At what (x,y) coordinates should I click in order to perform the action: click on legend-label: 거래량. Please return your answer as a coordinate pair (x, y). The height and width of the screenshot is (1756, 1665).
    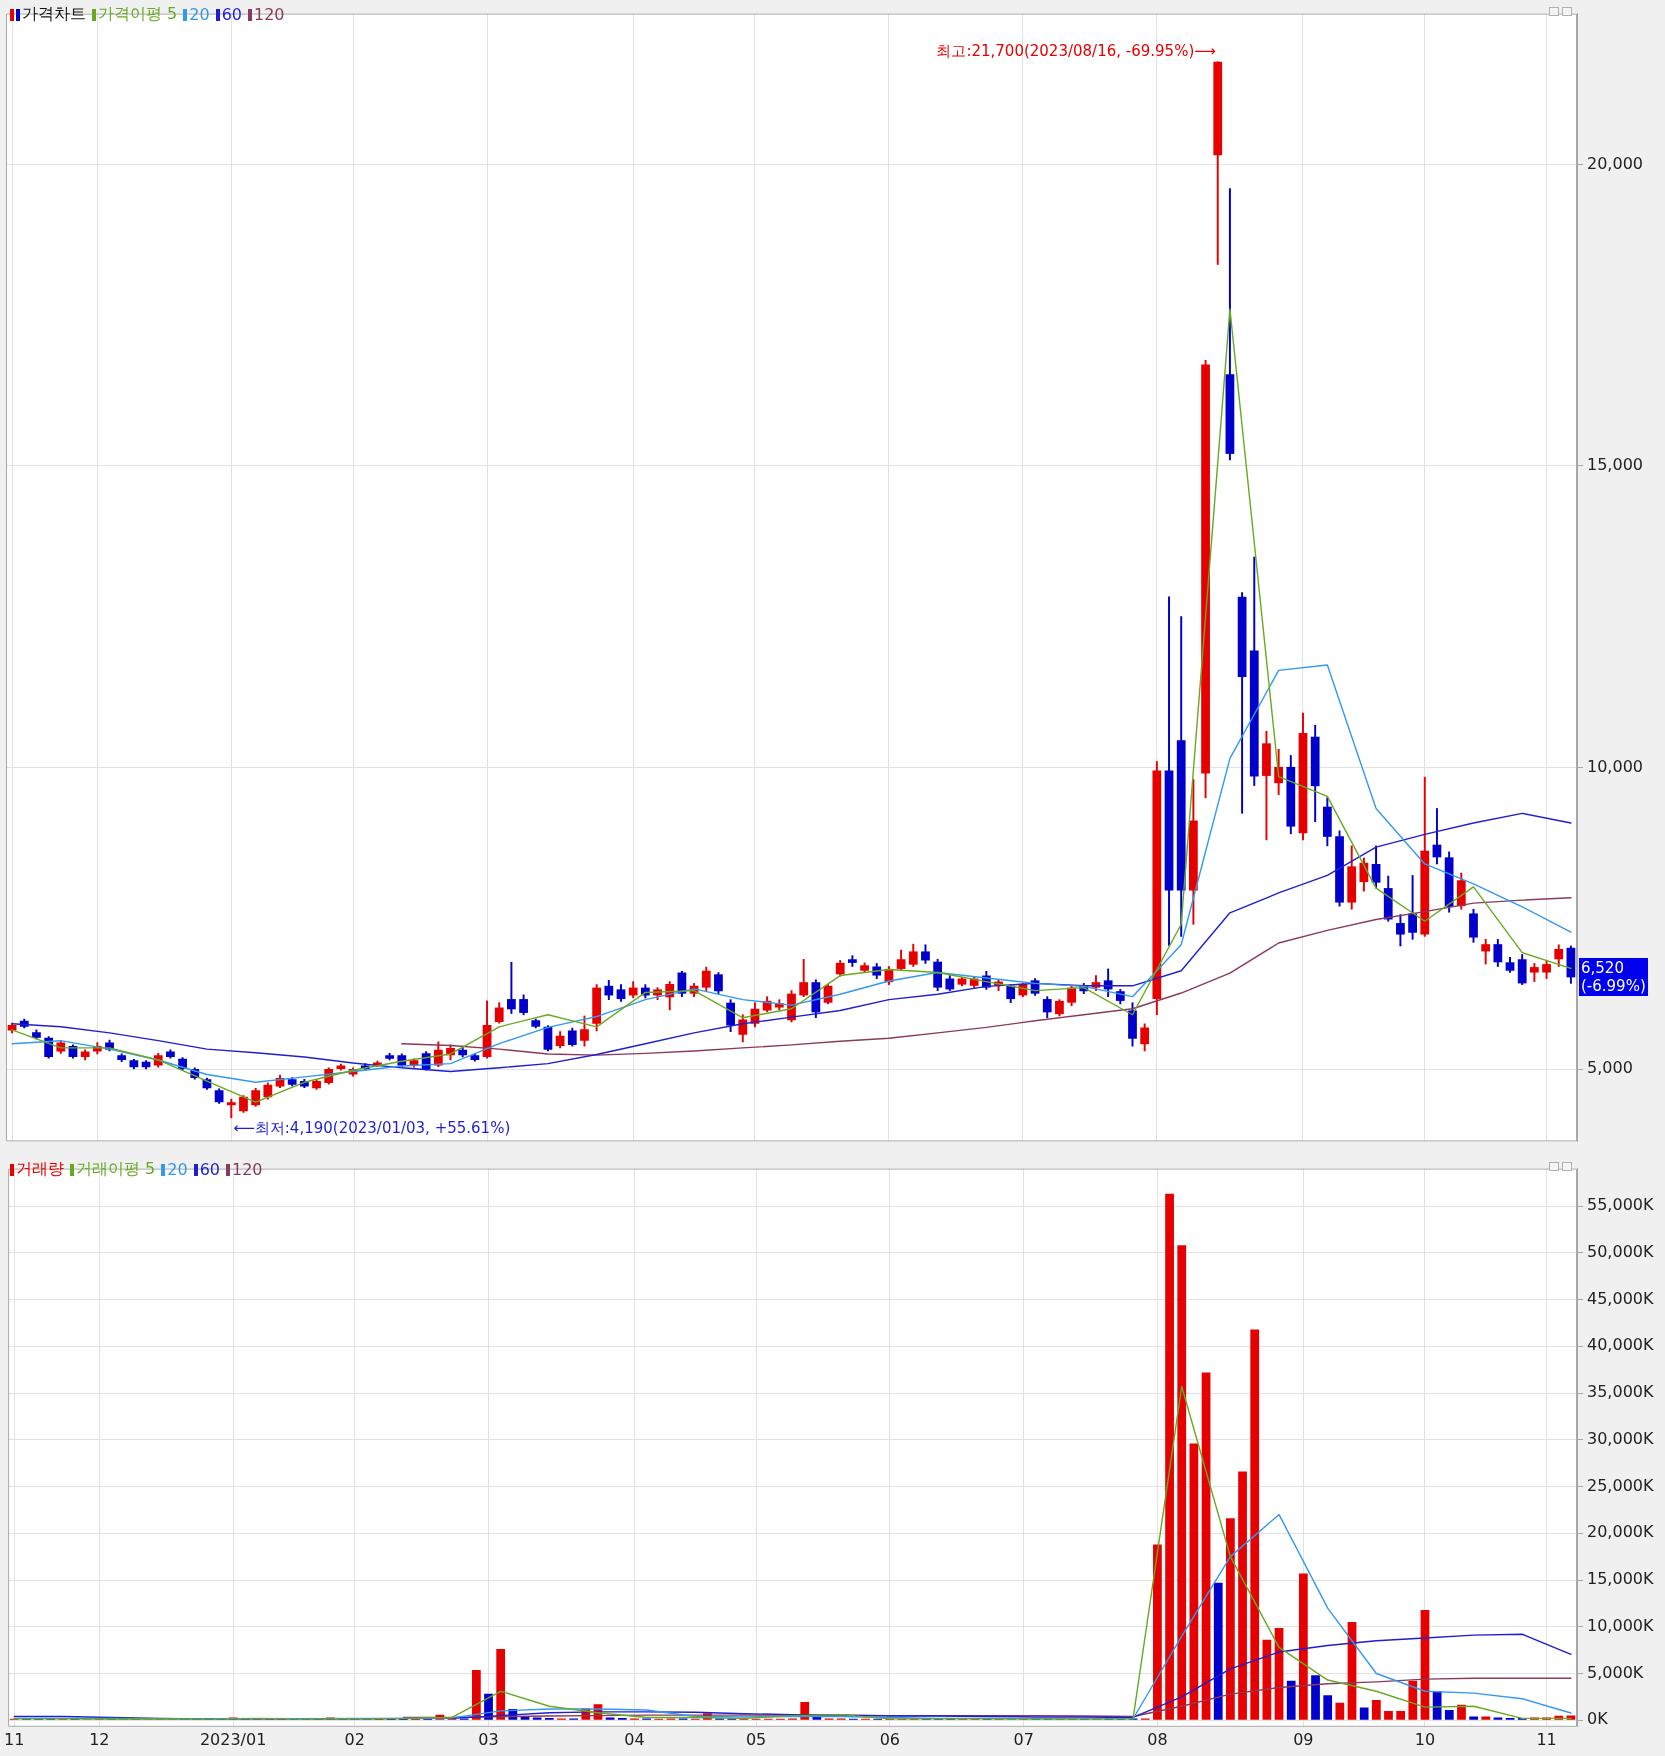
    Looking at the image, I should click on (40, 1169).